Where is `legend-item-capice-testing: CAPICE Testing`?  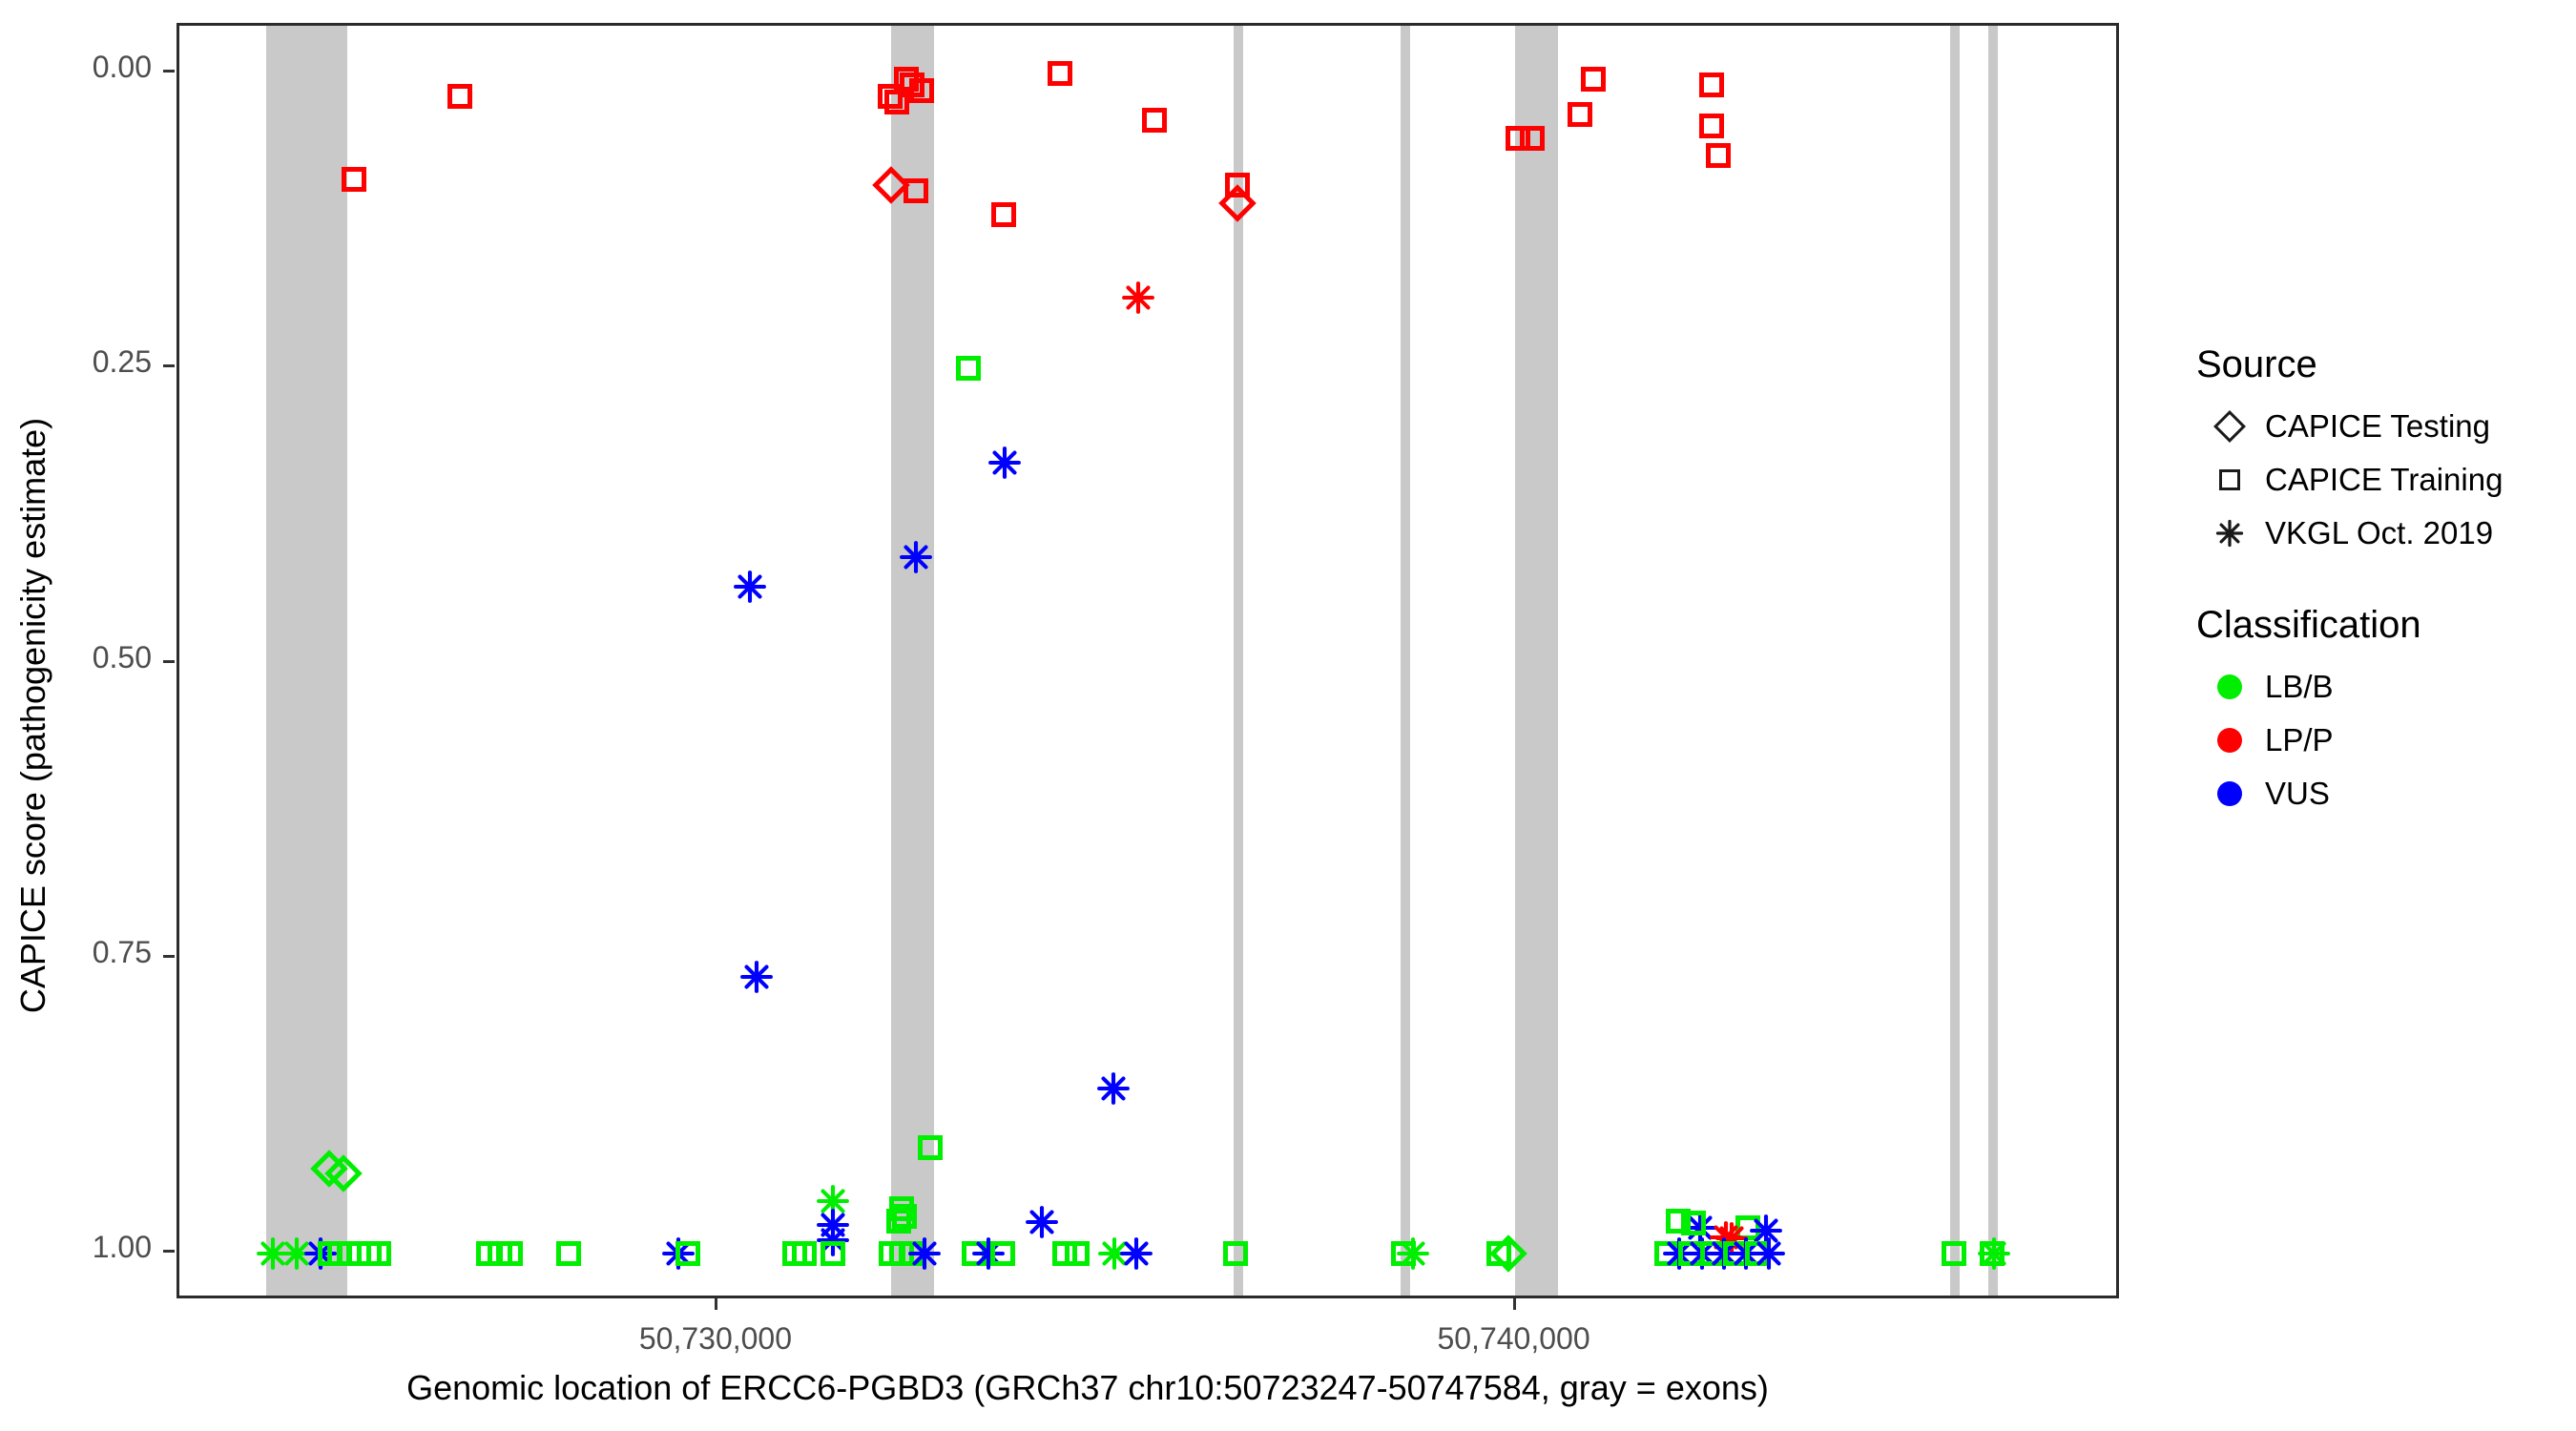 legend-item-capice-testing: CAPICE Testing is located at coordinates (2385, 426).